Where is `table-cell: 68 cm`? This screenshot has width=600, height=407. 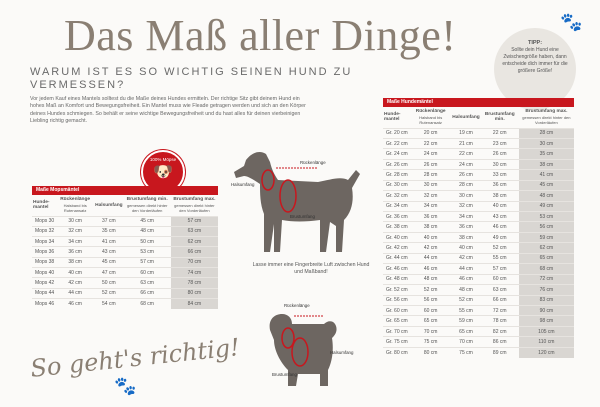
table-cell: 68 cm is located at coordinates (546, 269).